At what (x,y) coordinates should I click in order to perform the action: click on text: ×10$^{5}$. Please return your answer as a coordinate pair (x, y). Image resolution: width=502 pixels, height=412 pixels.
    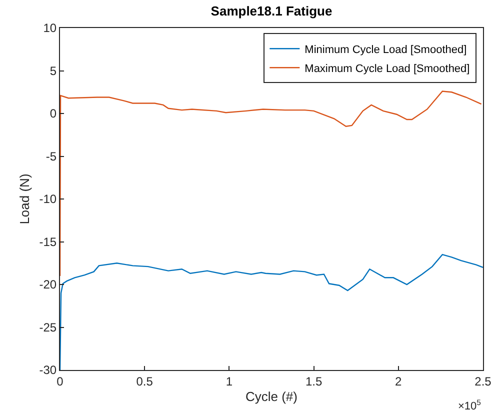
    Looking at the image, I should click on (469, 405).